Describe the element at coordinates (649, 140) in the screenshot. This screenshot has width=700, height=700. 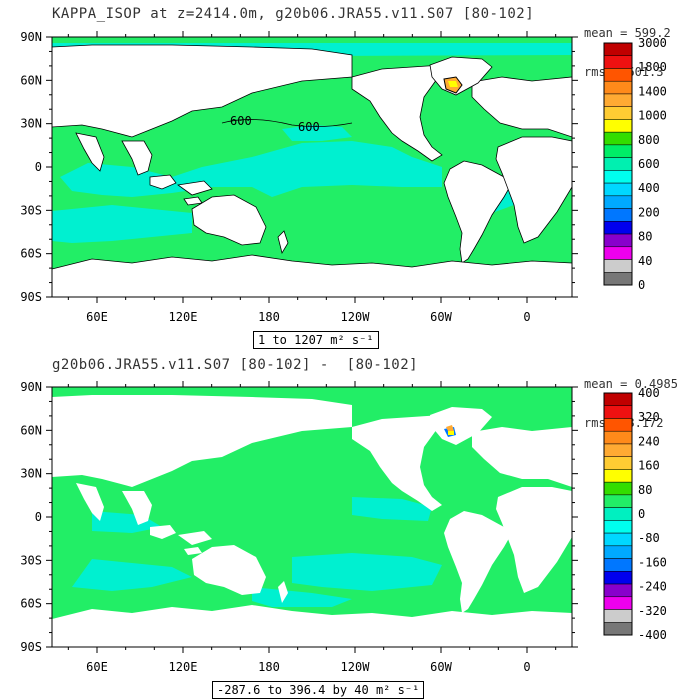
I see `colorbar-label: 800` at that location.